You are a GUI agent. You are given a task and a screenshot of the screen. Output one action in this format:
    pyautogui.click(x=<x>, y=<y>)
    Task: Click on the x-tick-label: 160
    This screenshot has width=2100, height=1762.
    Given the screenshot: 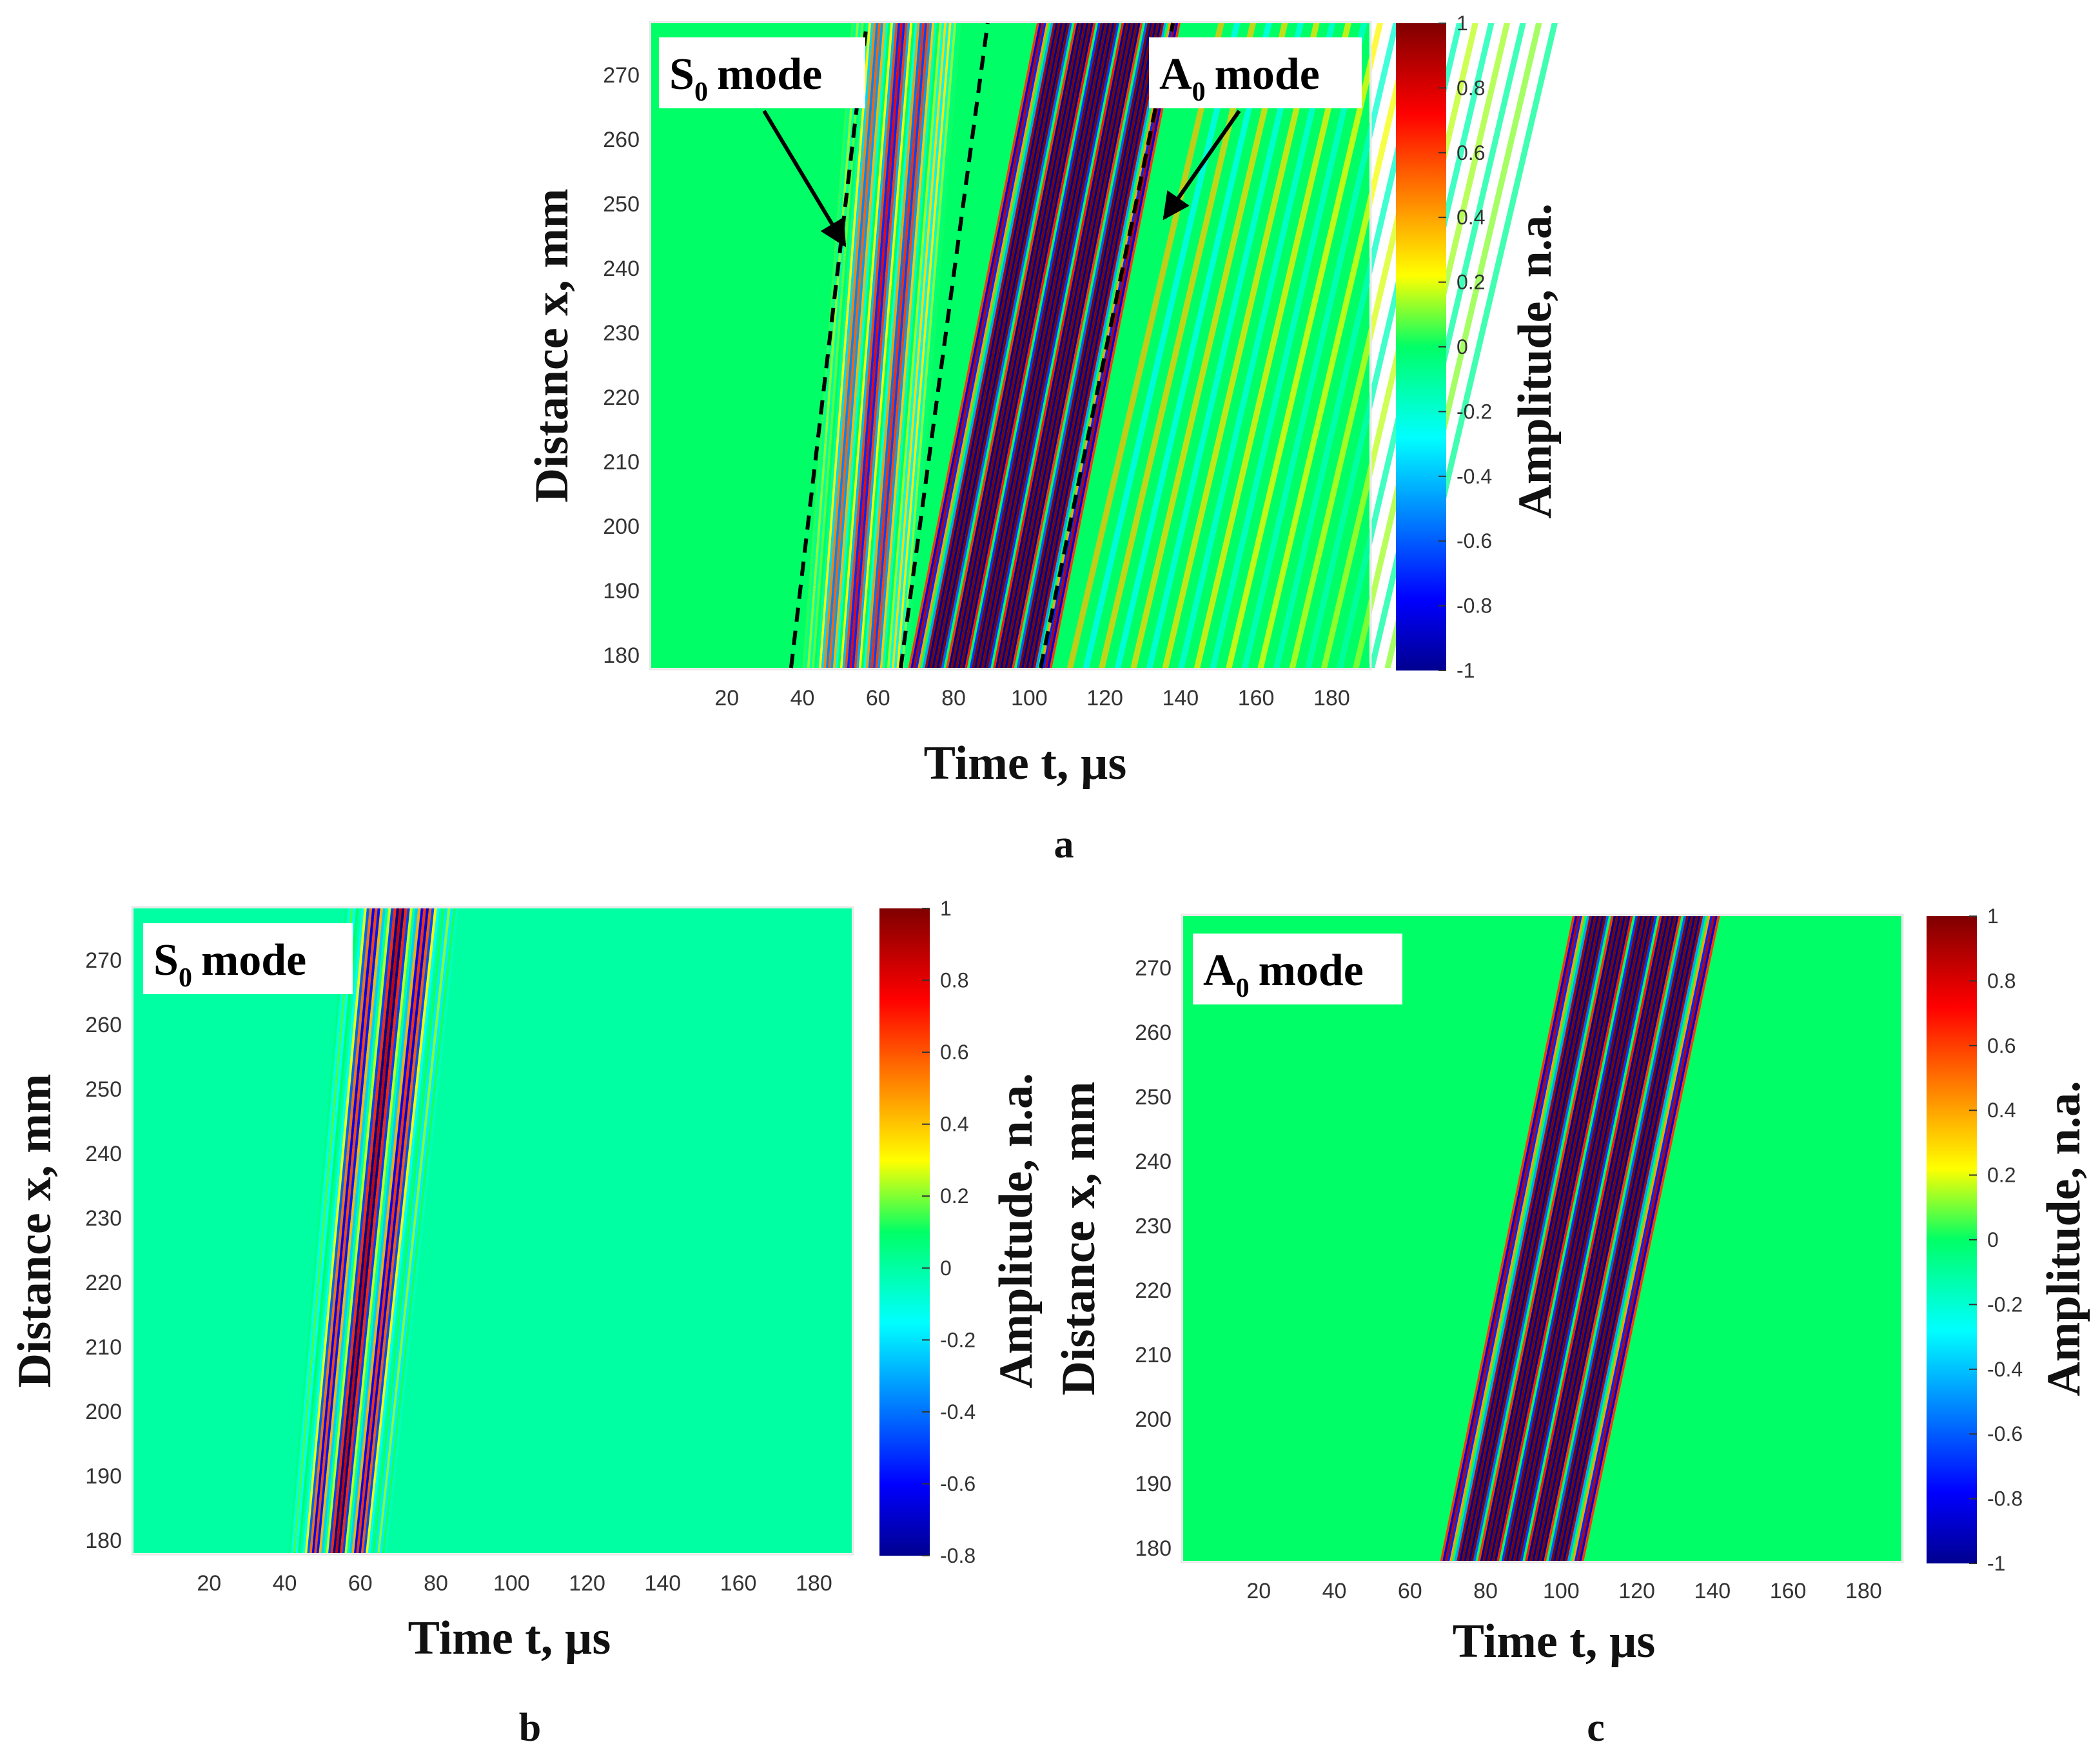 What is the action you would take?
    pyautogui.click(x=739, y=1583)
    